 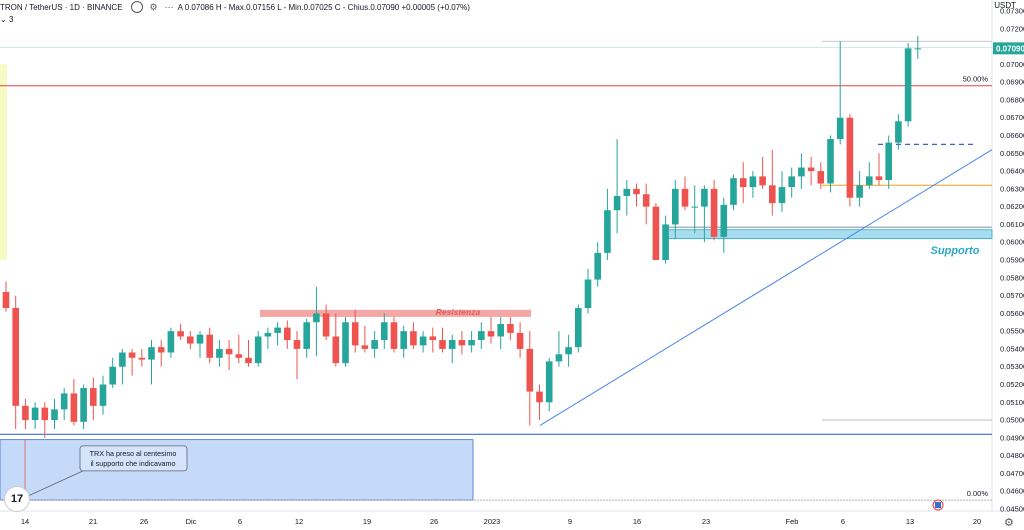 I want to click on gear-icon: ⚙, so click(x=153, y=6).